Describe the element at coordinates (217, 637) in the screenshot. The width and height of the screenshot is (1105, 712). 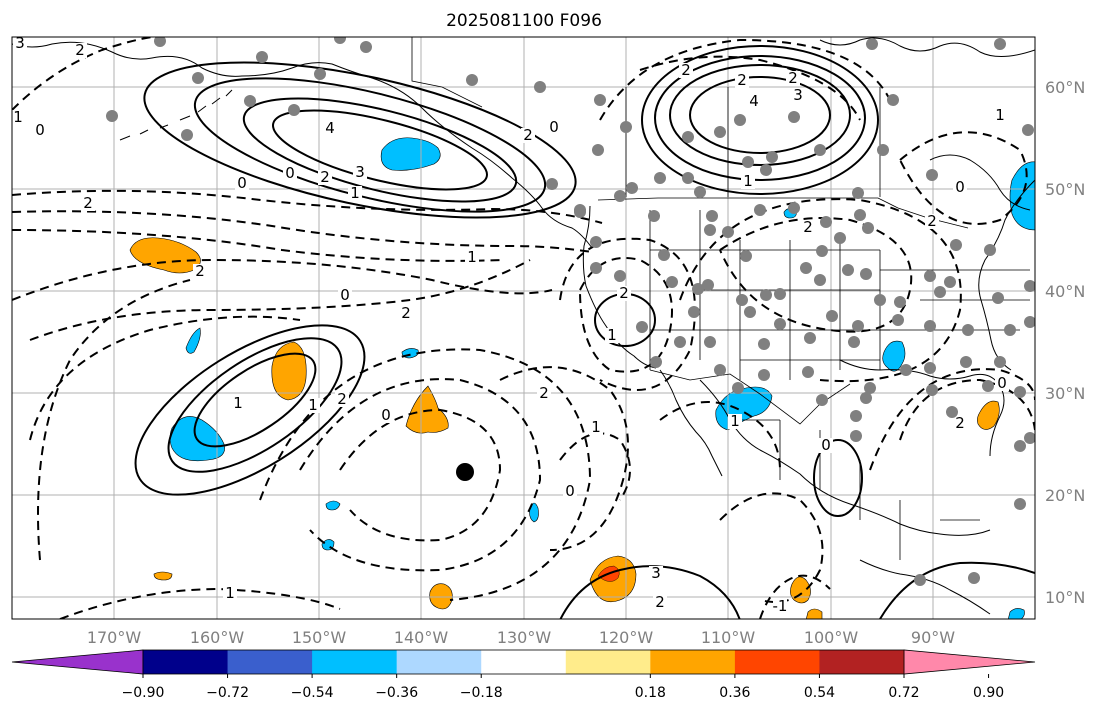
I see `lon-tick-label: 160°W` at that location.